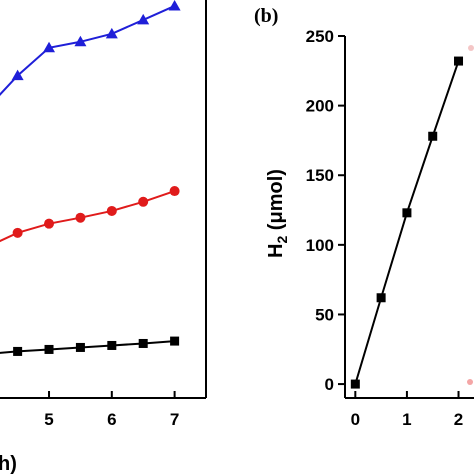 The width and height of the screenshot is (474, 474). I want to click on panel-a-x-tick-label: 7, so click(174, 419).